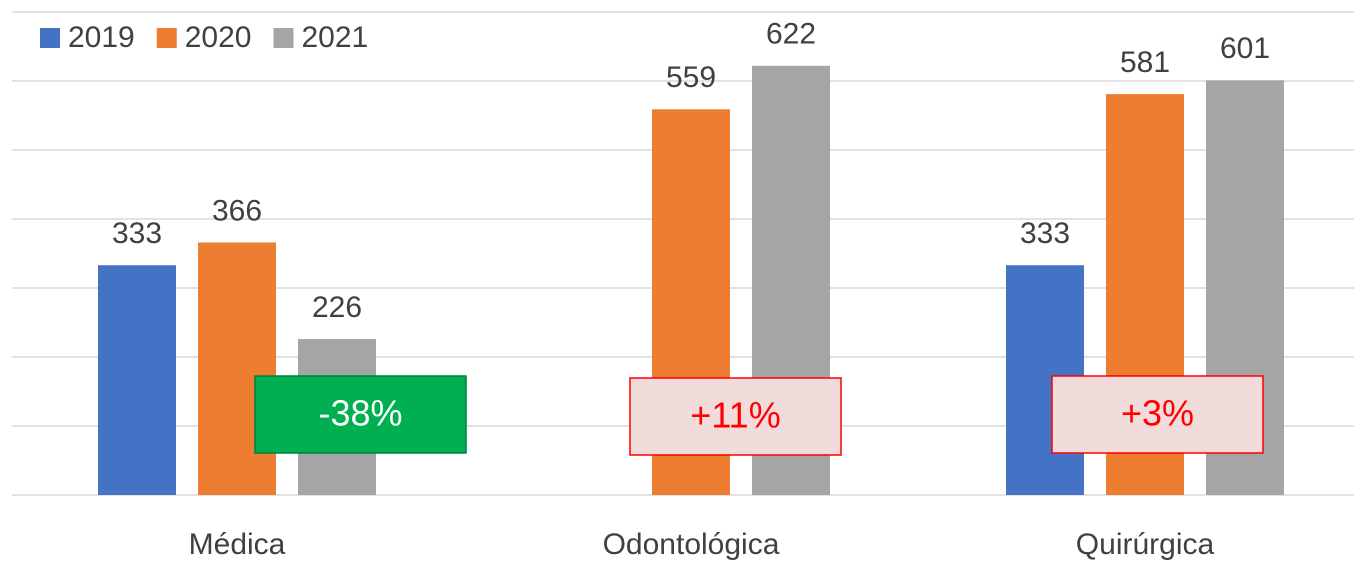 Image resolution: width=1354 pixels, height=565 pixels. What do you see at coordinates (218, 37) in the screenshot?
I see `legend-label: 2020` at bounding box center [218, 37].